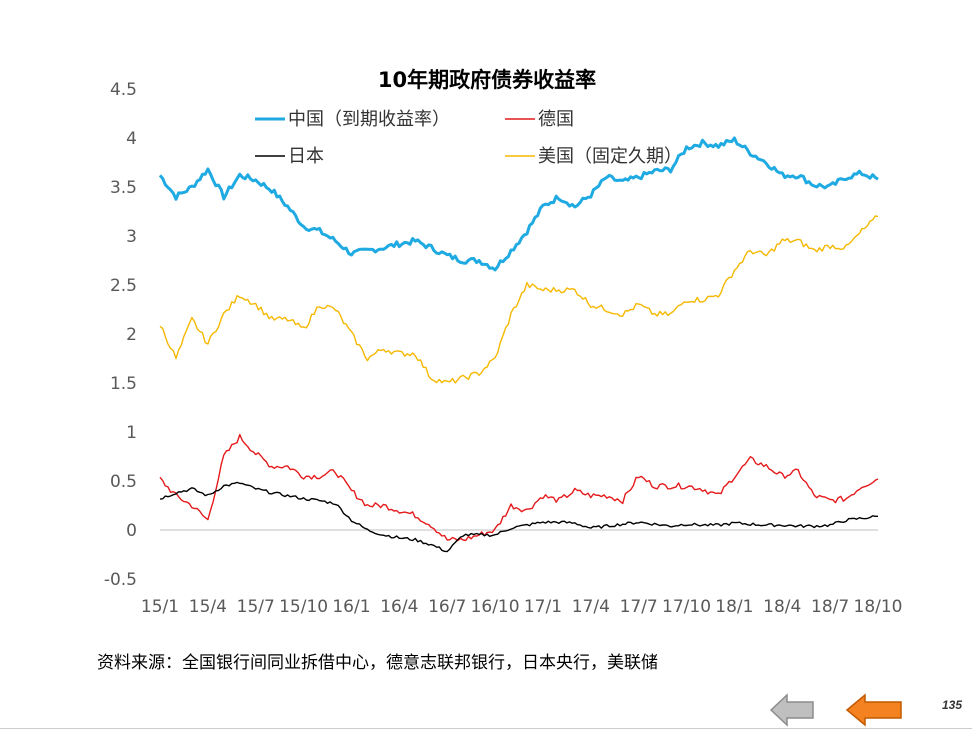  I want to click on y-tick-label: 4, so click(131, 139).